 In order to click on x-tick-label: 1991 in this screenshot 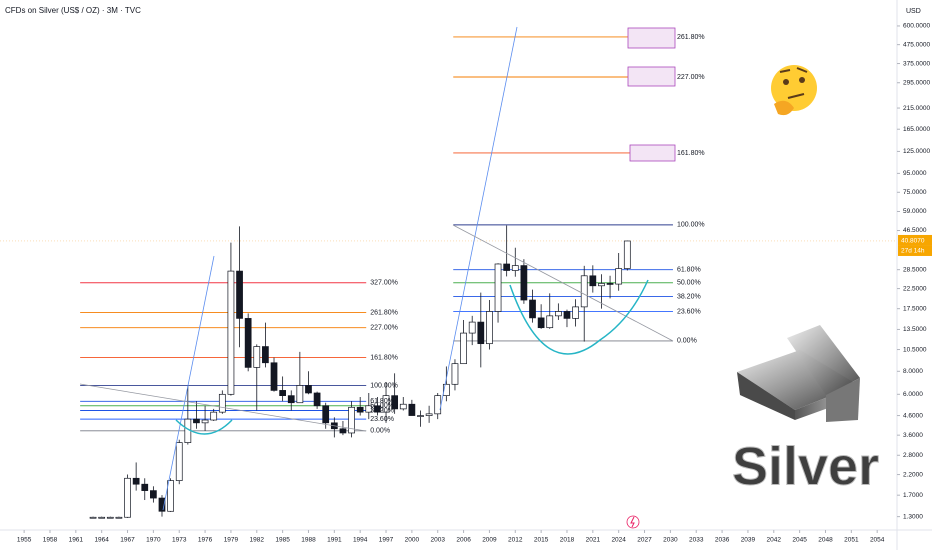, I will do `click(334, 540)`.